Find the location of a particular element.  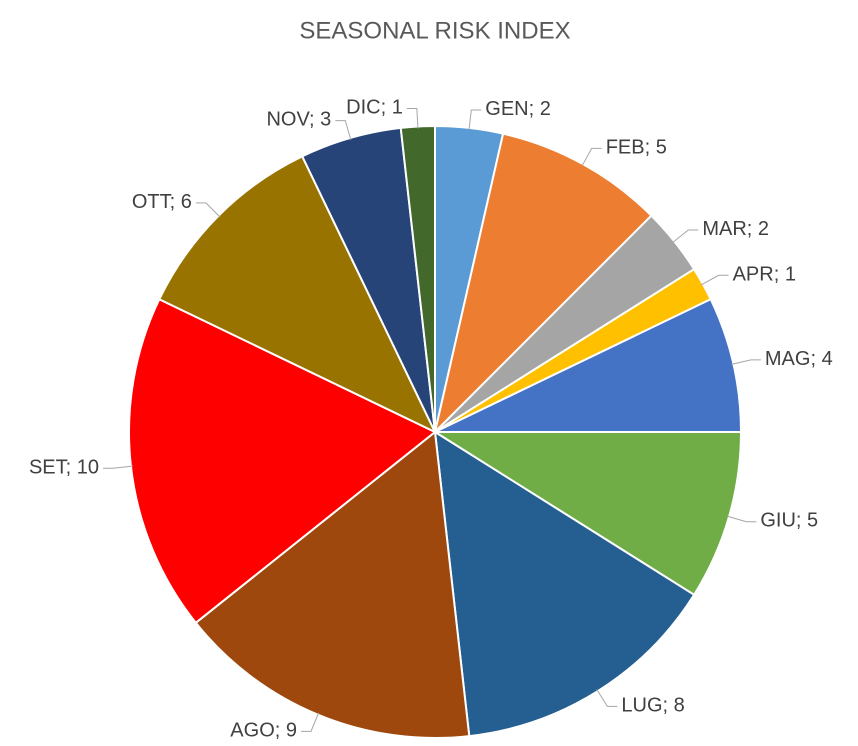

data-label: NOV; 3 is located at coordinates (298, 120).